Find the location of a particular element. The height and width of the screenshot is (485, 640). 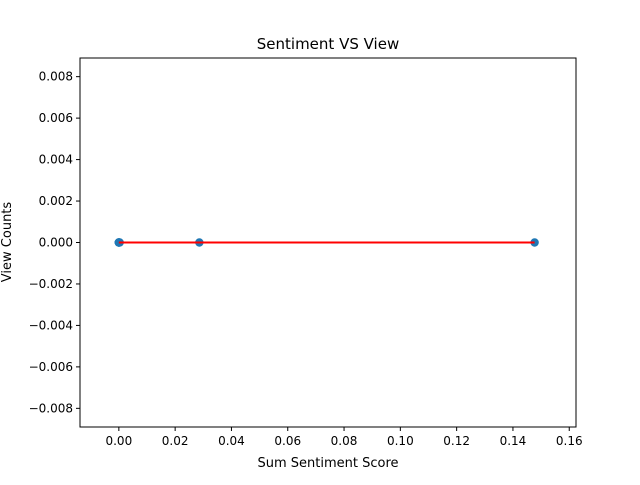

y-tick-label: 0.004 is located at coordinates (56, 160).